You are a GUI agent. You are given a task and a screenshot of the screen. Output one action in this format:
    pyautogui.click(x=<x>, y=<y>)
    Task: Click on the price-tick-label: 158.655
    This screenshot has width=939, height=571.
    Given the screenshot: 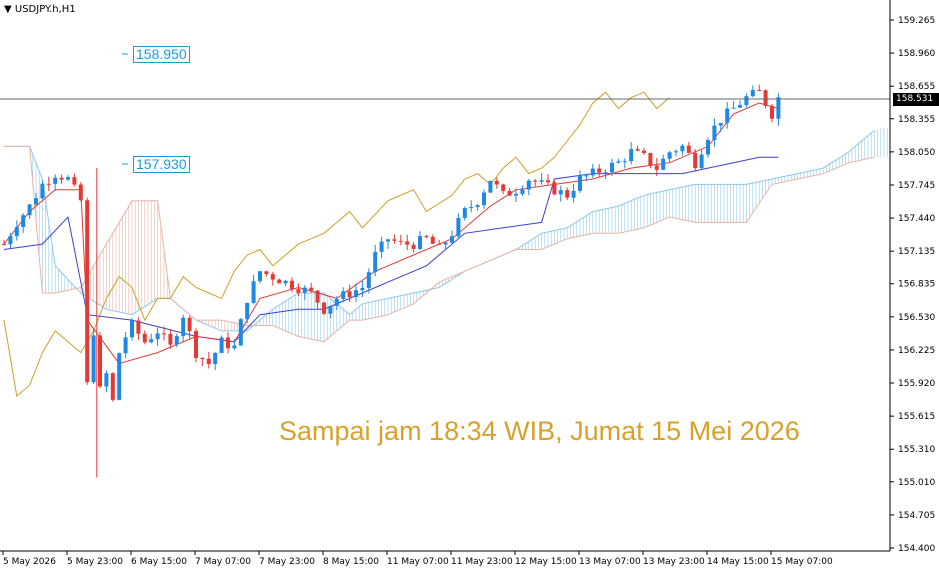 What is the action you would take?
    pyautogui.click(x=916, y=87)
    